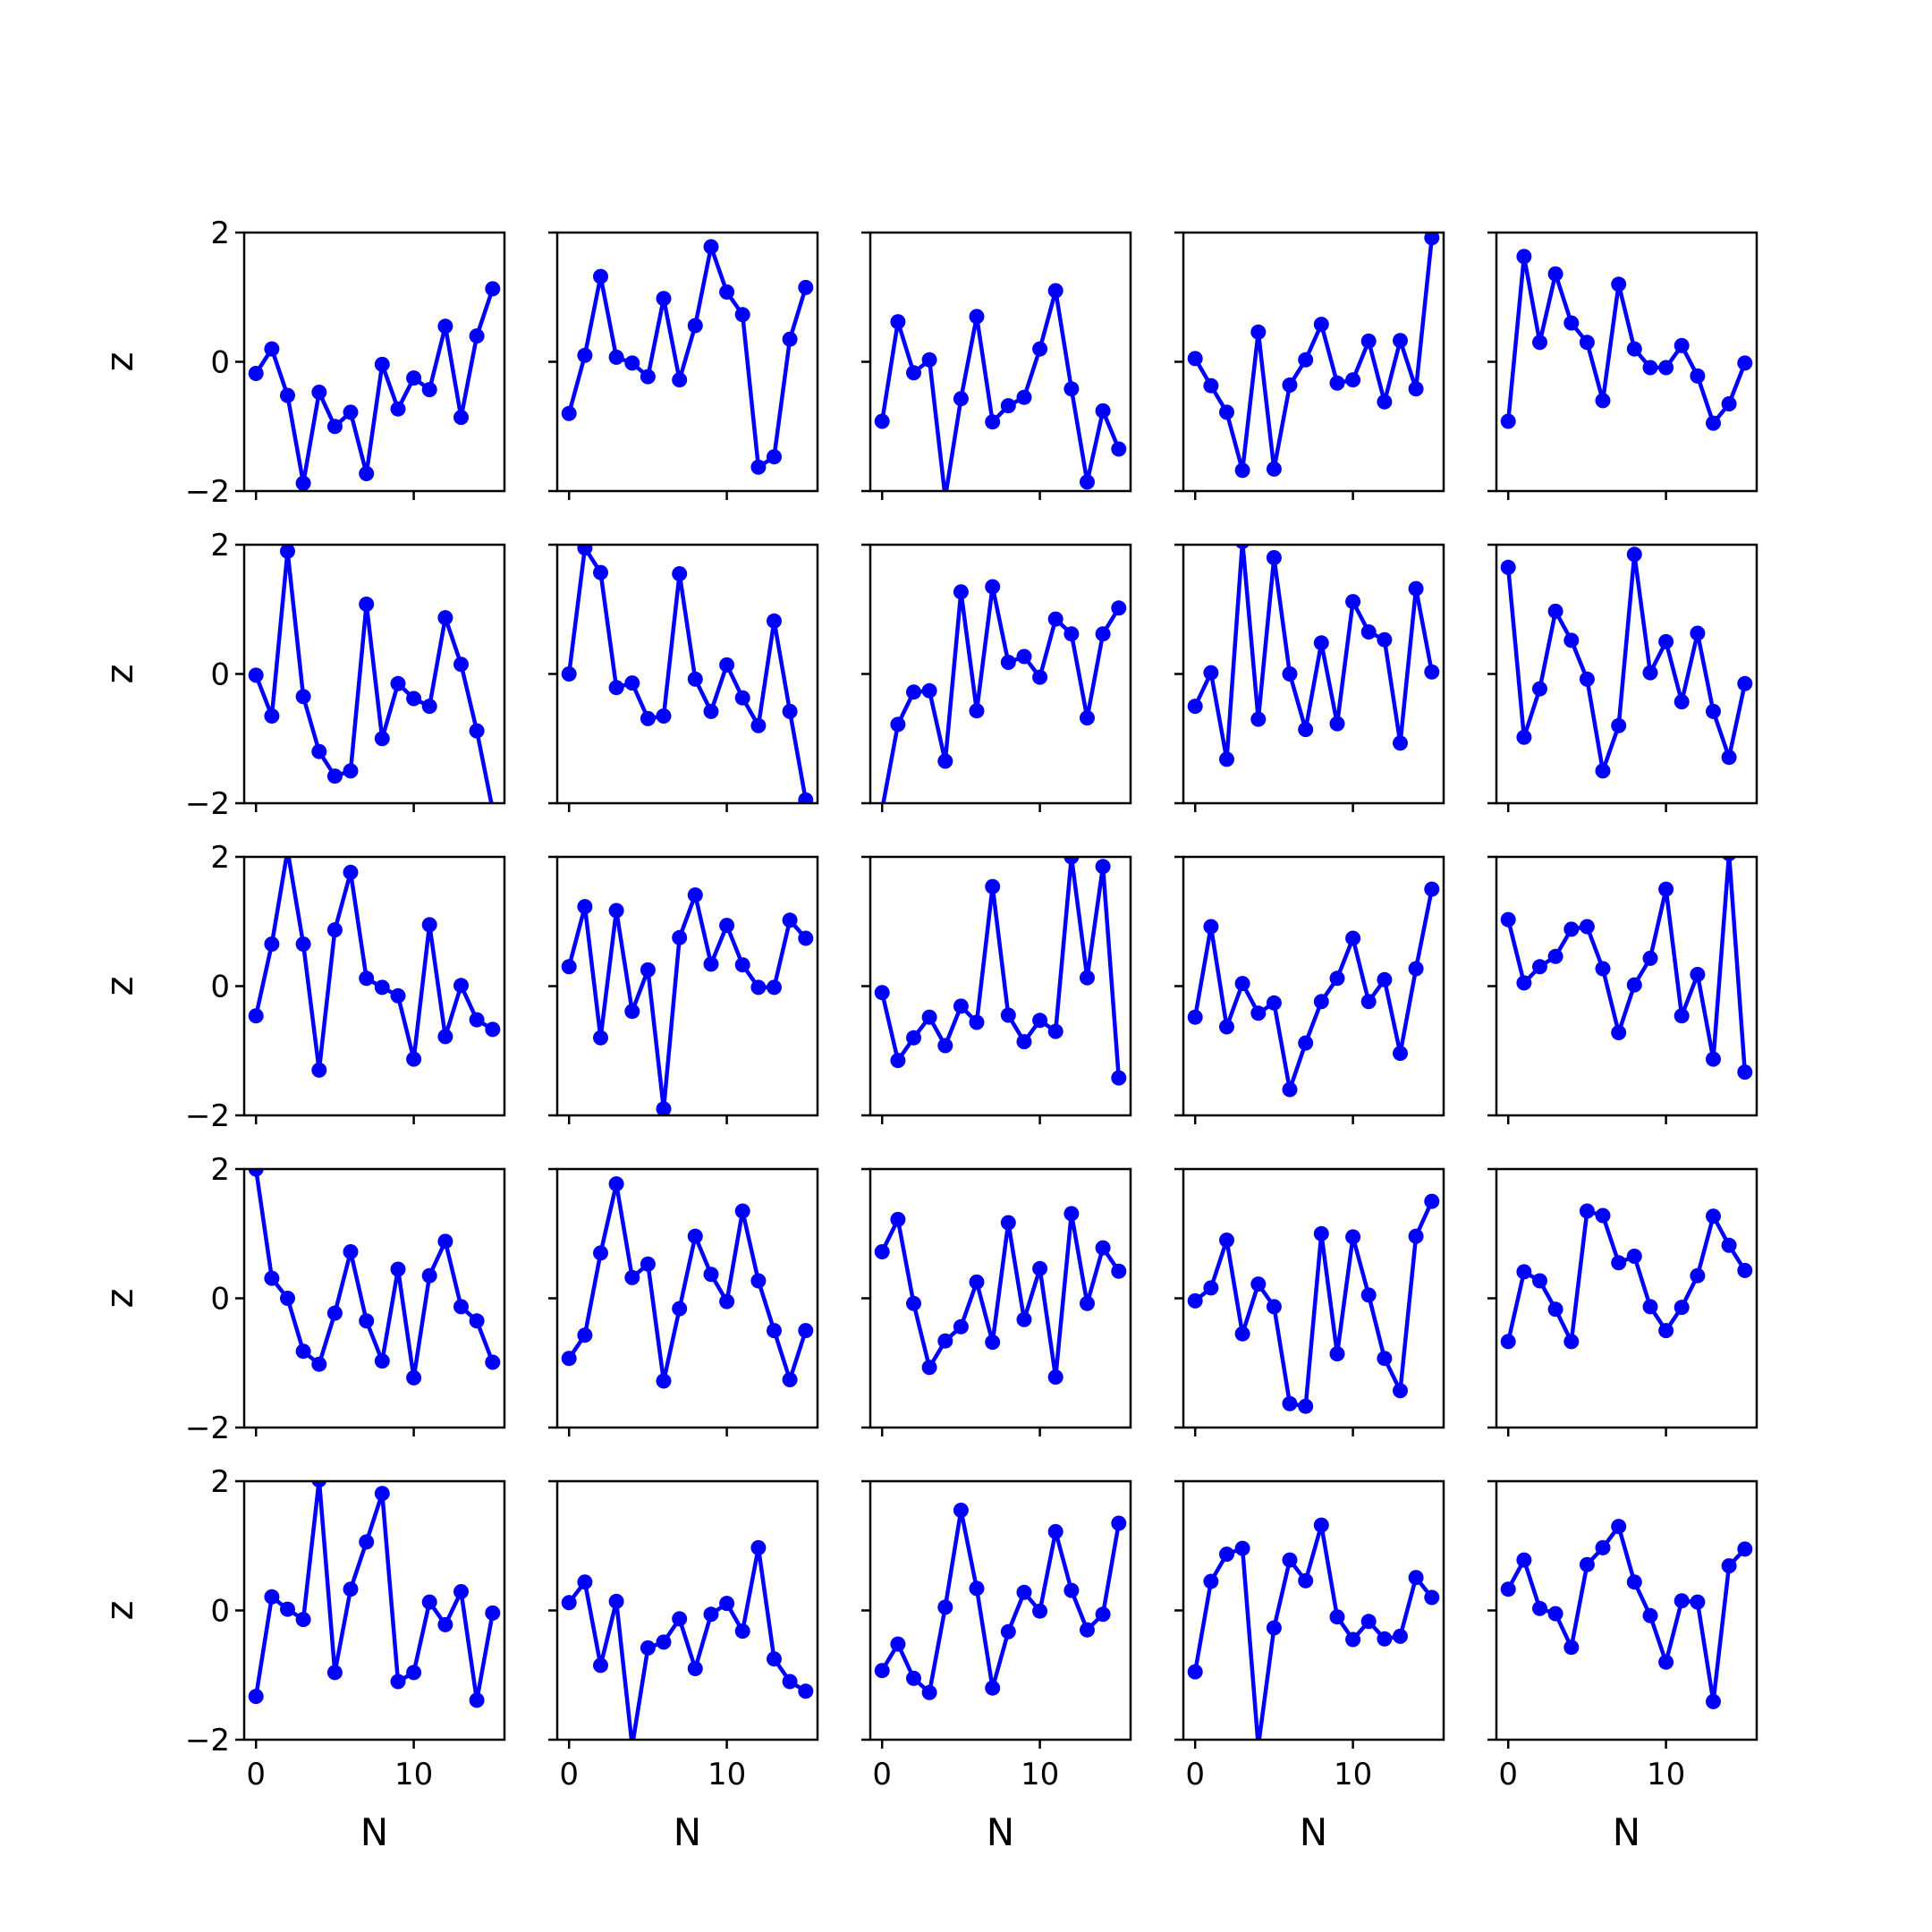 This screenshot has height=1932, width=1932. What do you see at coordinates (220, 546) in the screenshot?
I see `y-tick-label: 2` at bounding box center [220, 546].